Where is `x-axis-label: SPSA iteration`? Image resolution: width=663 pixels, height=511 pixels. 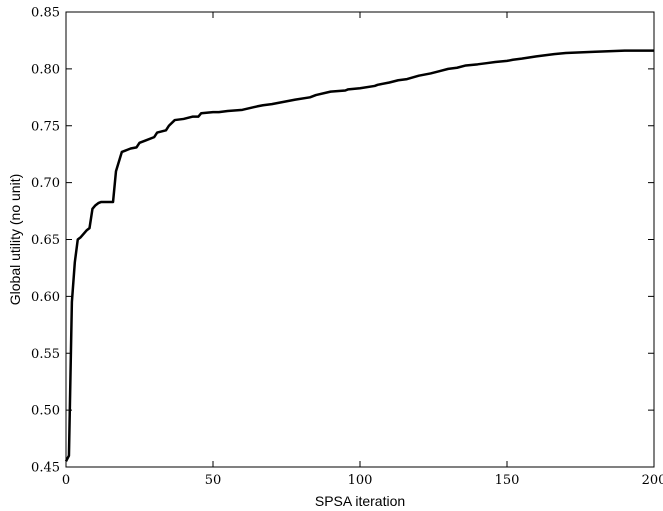
x-axis-label: SPSA iteration is located at coordinates (360, 501).